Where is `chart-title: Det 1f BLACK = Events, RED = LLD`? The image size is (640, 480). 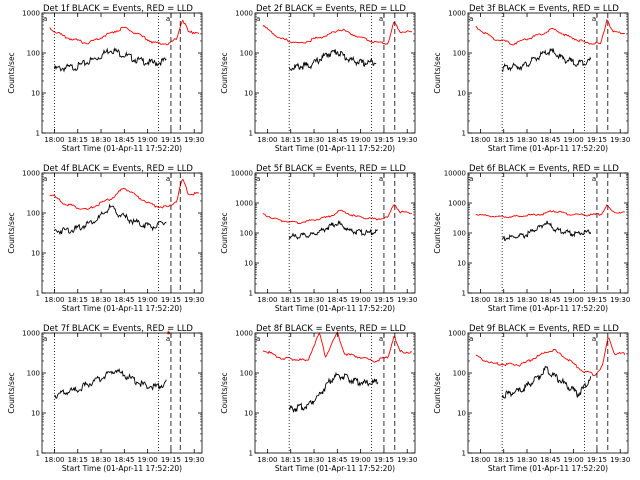 chart-title: Det 1f BLACK = Events, RED = LLD is located at coordinates (118, 9).